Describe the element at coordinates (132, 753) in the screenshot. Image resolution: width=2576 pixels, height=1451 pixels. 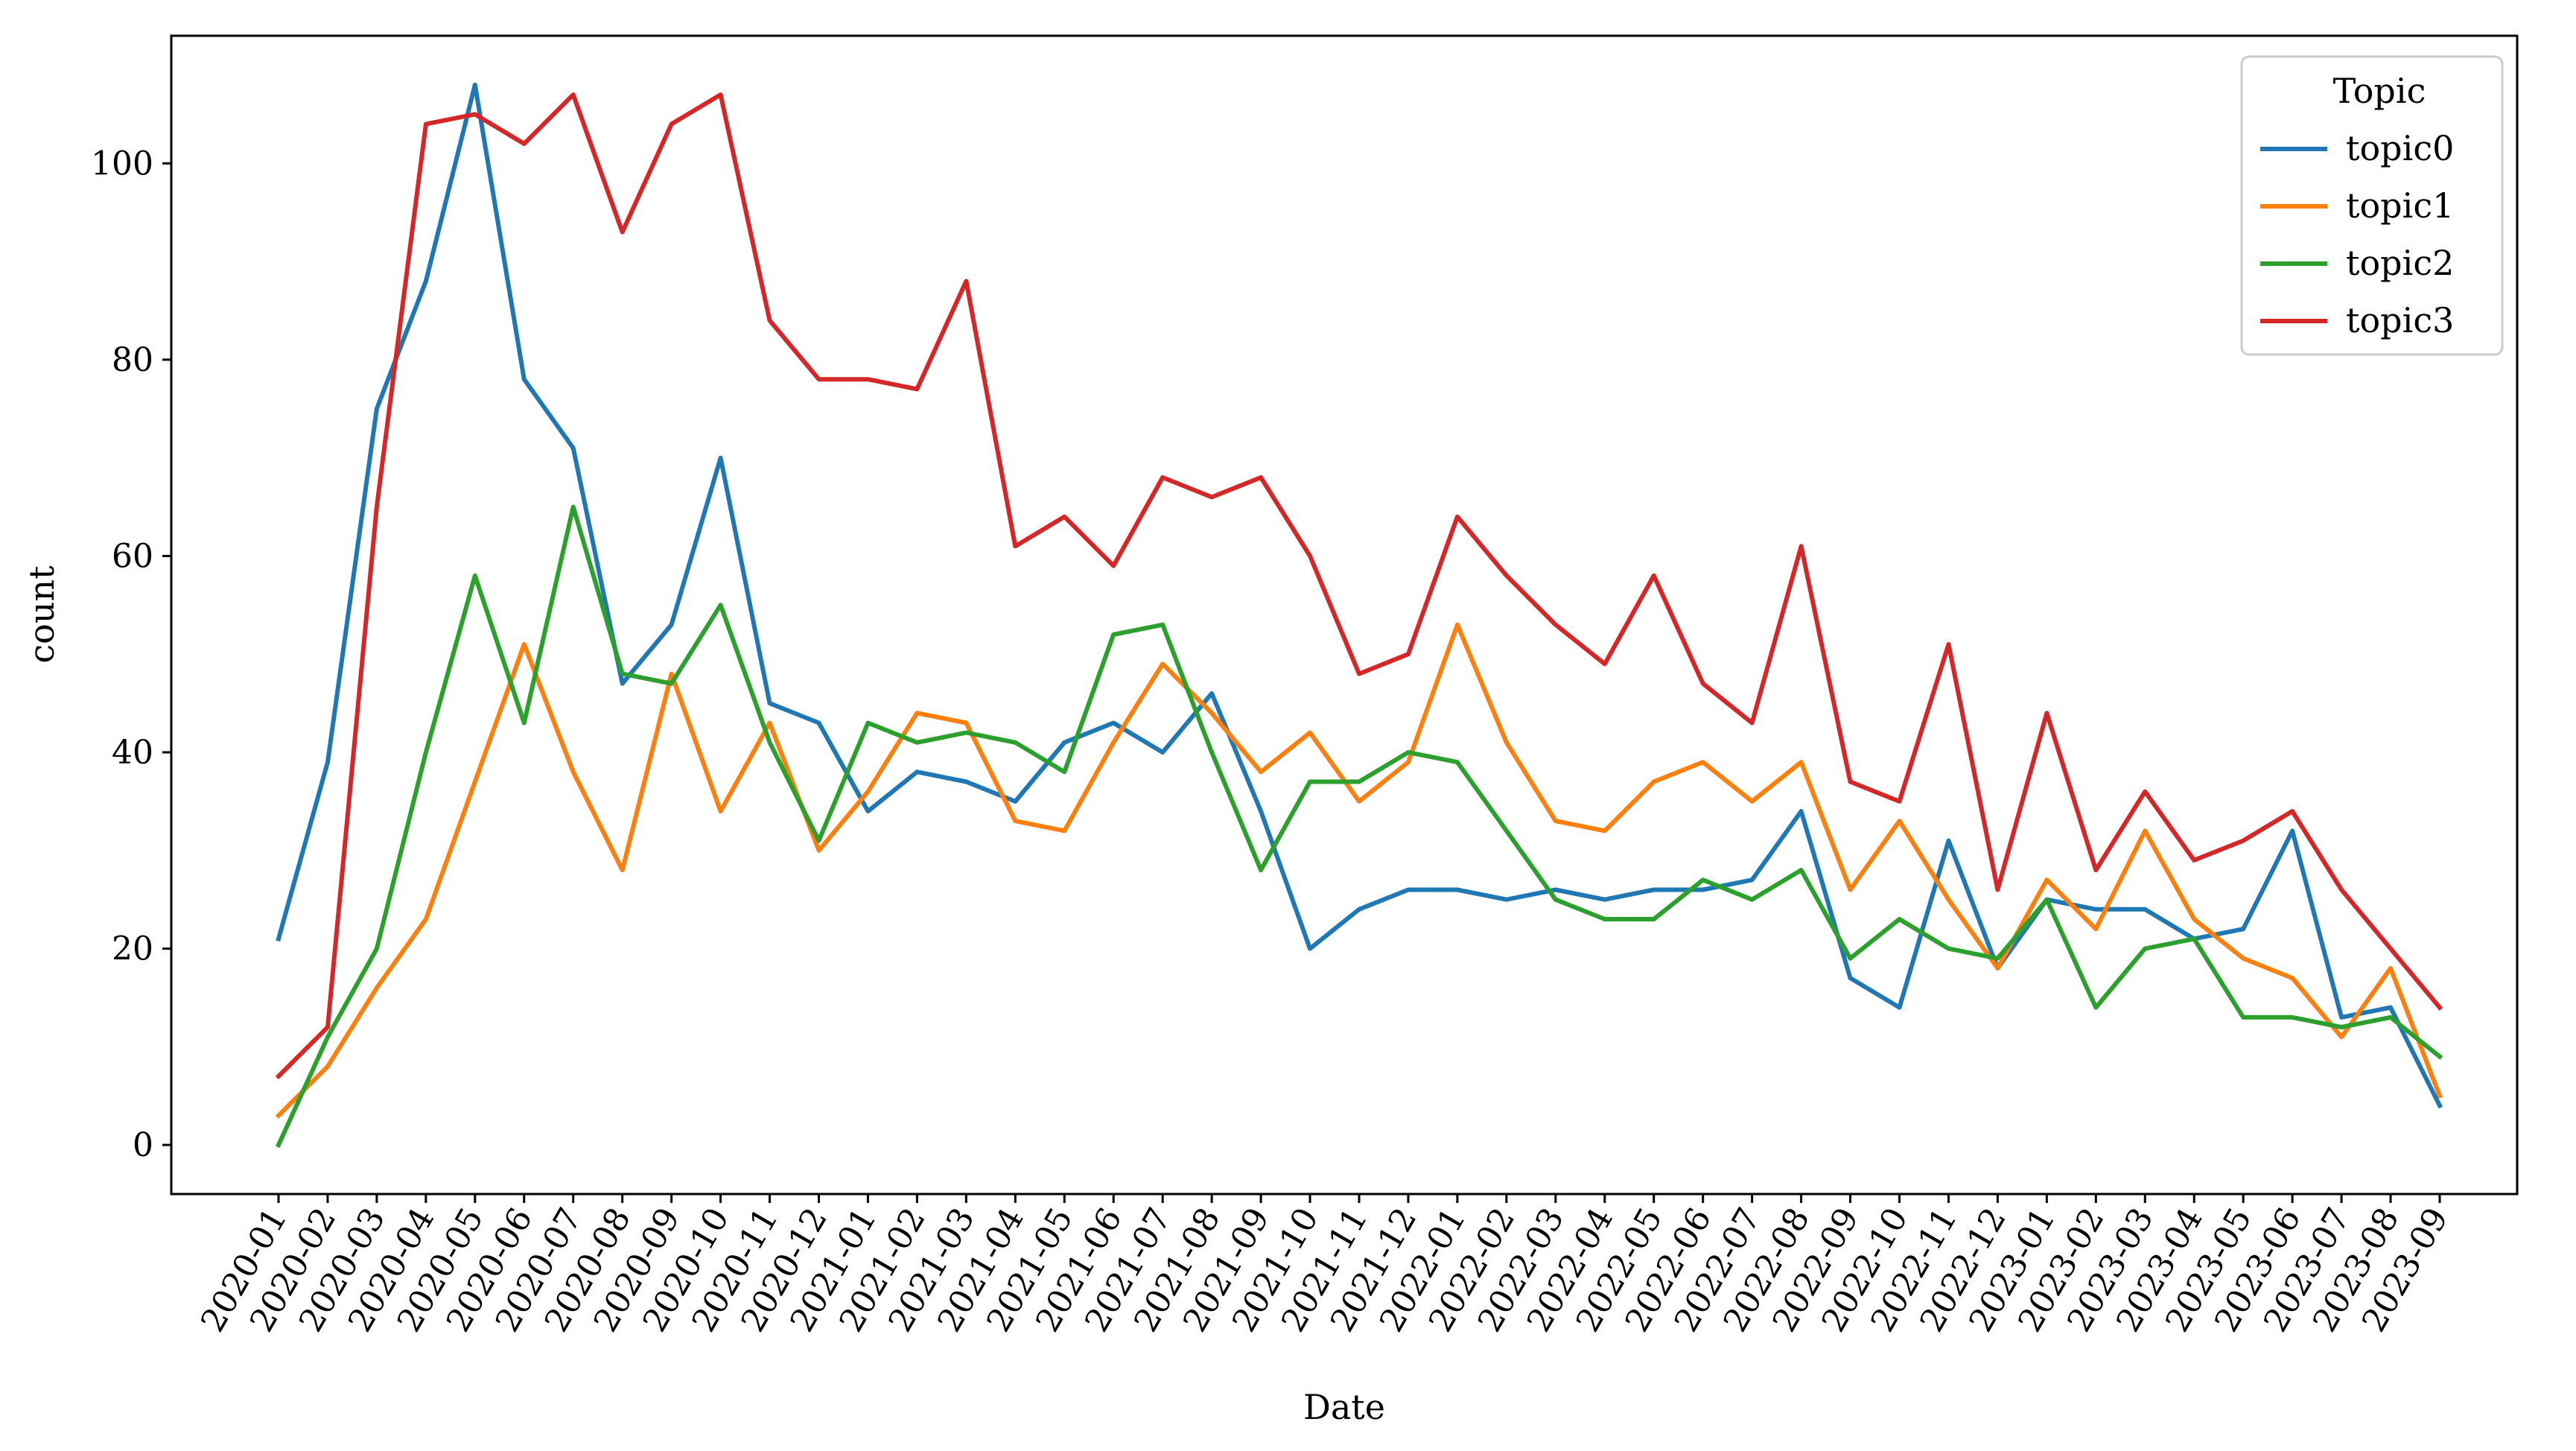
I see `y-tick-label: 40` at that location.